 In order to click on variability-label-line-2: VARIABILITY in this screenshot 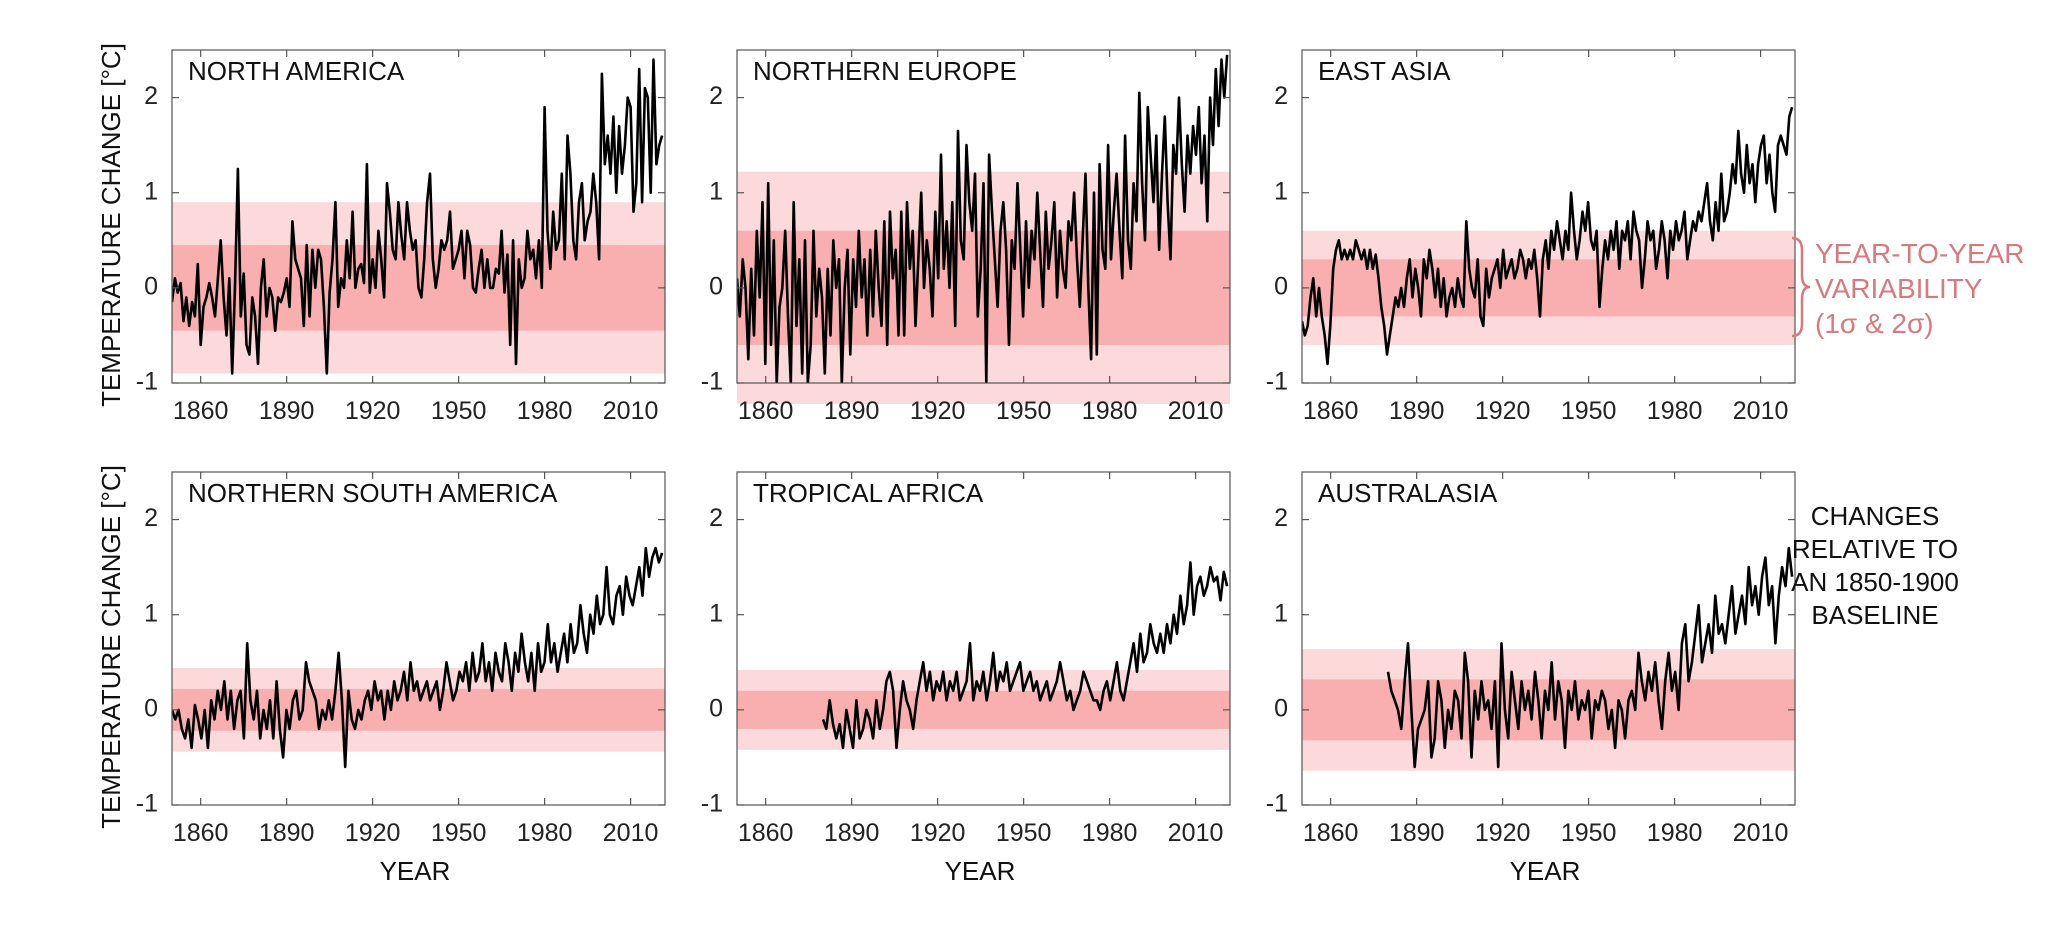, I will do `click(1899, 288)`.